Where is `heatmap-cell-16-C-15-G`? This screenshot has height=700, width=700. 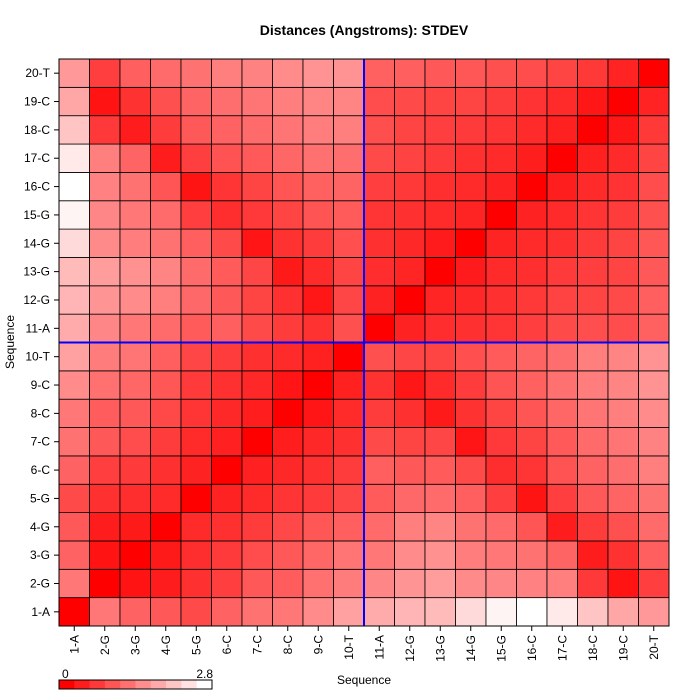
heatmap-cell-16-C-15-G is located at coordinates (501, 186).